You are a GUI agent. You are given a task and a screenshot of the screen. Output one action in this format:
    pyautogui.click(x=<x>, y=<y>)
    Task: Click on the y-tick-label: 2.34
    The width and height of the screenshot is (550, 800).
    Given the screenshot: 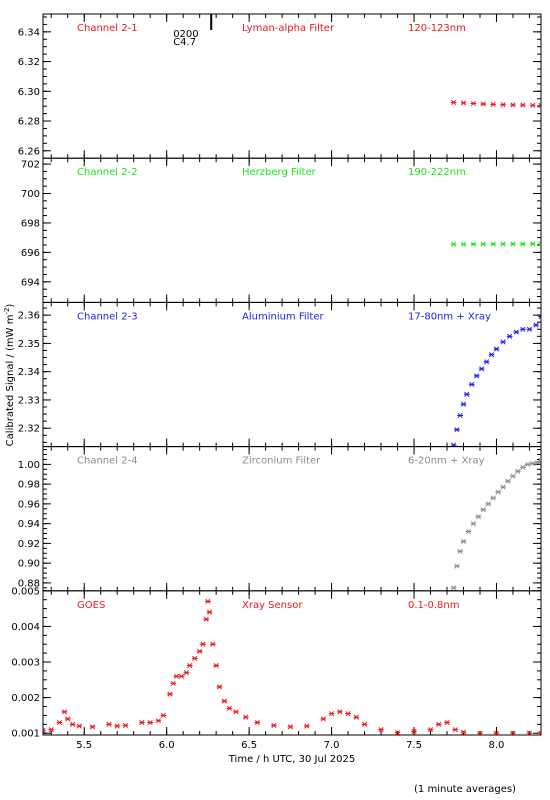 What is the action you would take?
    pyautogui.click(x=29, y=372)
    